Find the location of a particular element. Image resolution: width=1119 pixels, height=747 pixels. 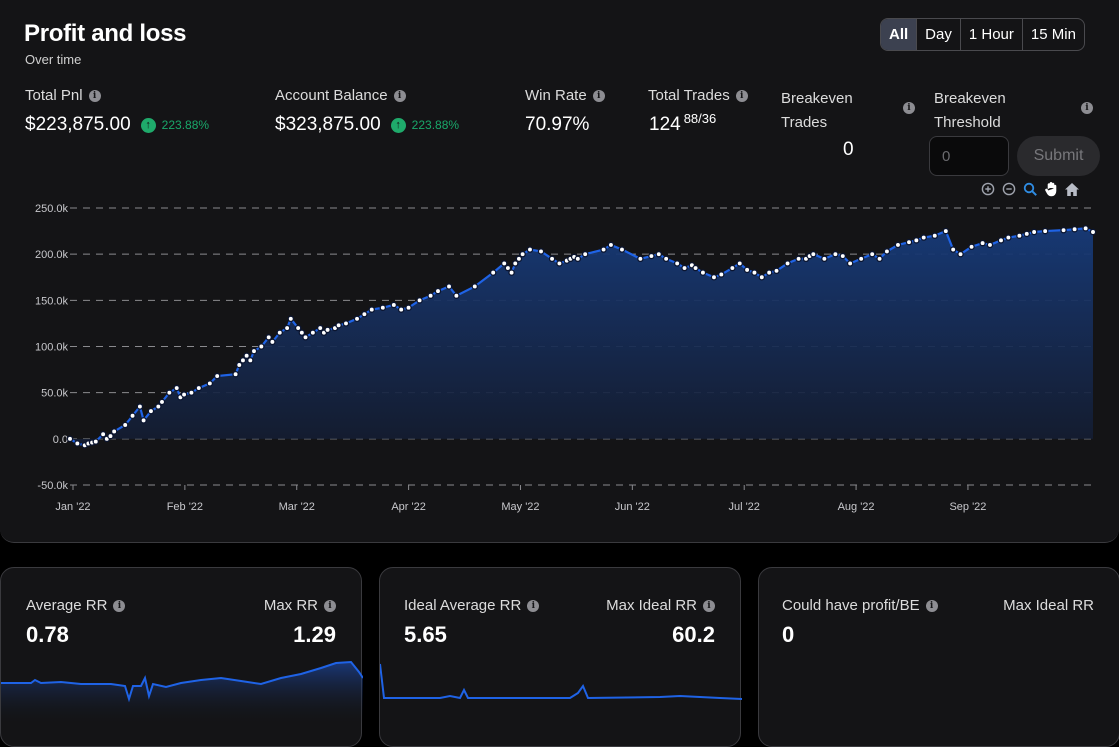

win-rate-value: 70.97% is located at coordinates (557, 124).